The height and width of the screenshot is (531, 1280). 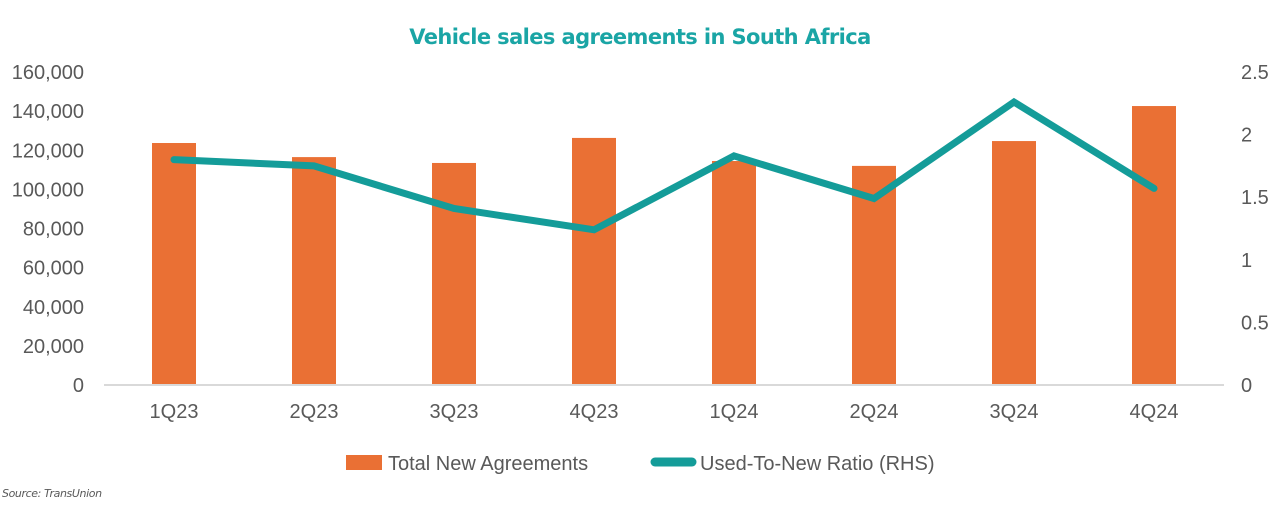 I want to click on bar-2Q23, so click(x=314, y=271).